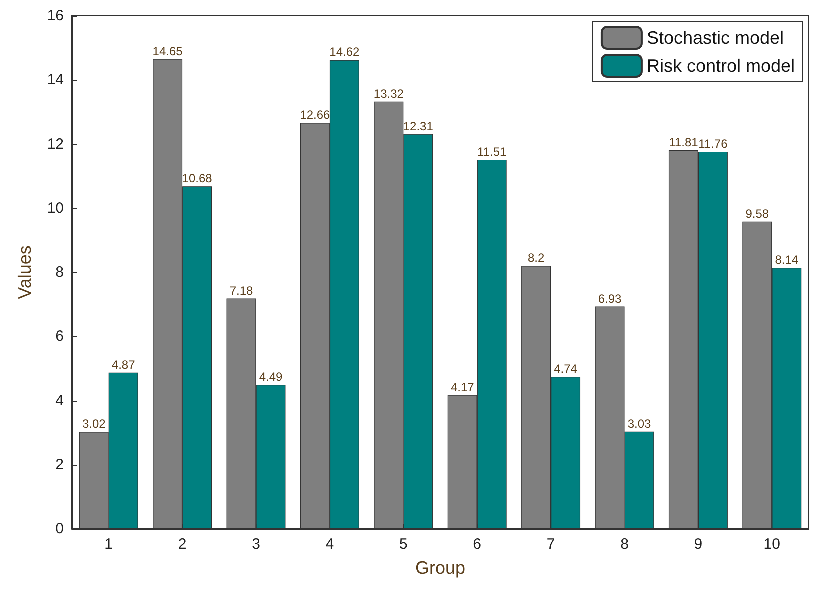  What do you see at coordinates (787, 260) in the screenshot?
I see `data-label: 8.14` at bounding box center [787, 260].